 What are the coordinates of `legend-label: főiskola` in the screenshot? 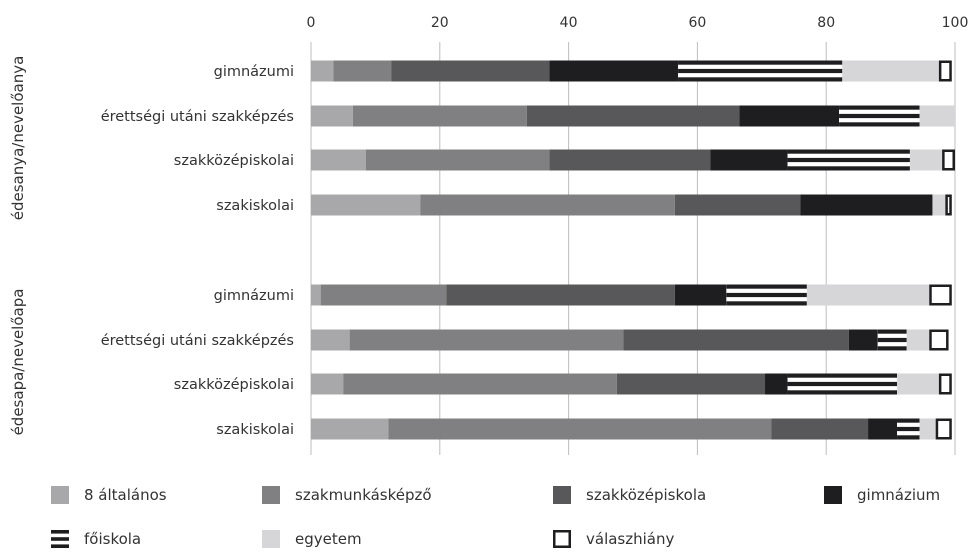 It's located at (112, 539).